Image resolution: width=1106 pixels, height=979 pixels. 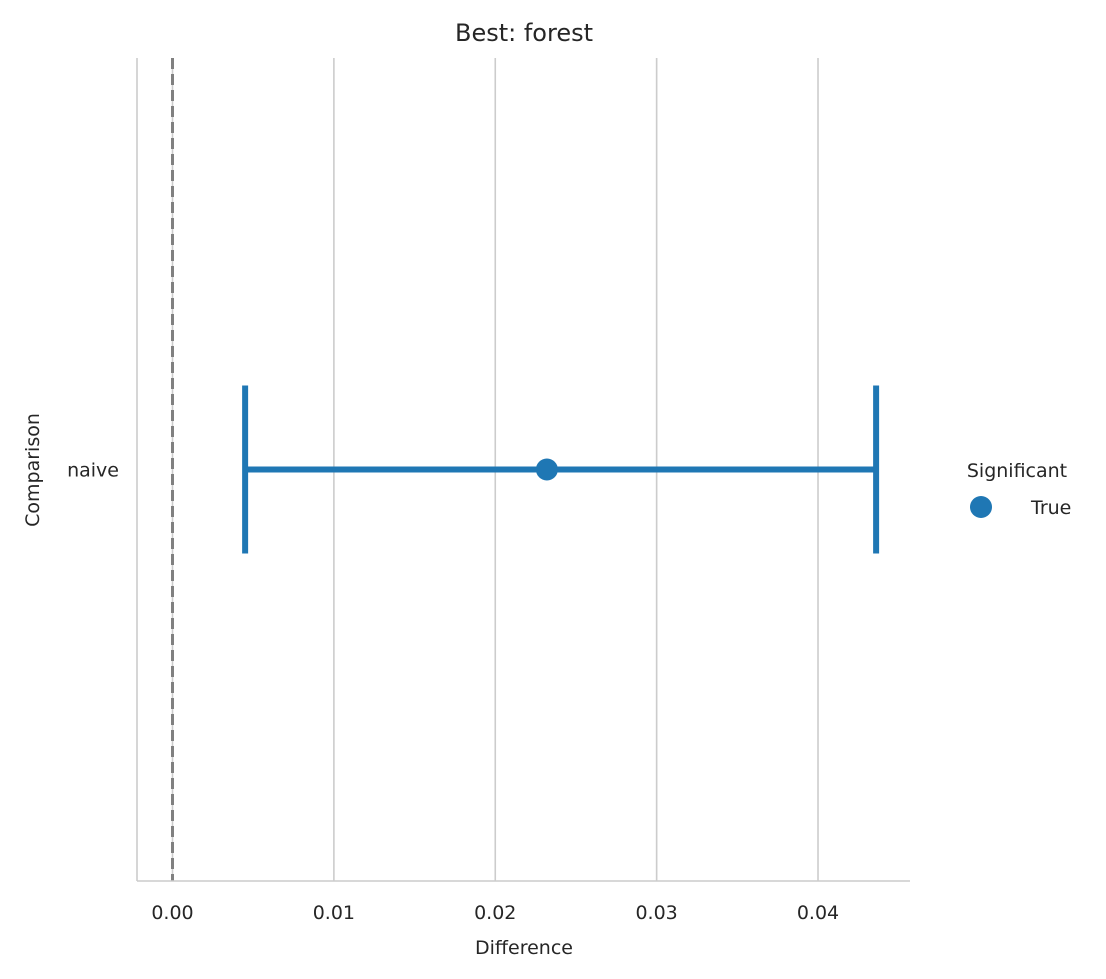 I want to click on x-tick-label: 0.04, so click(x=818, y=913).